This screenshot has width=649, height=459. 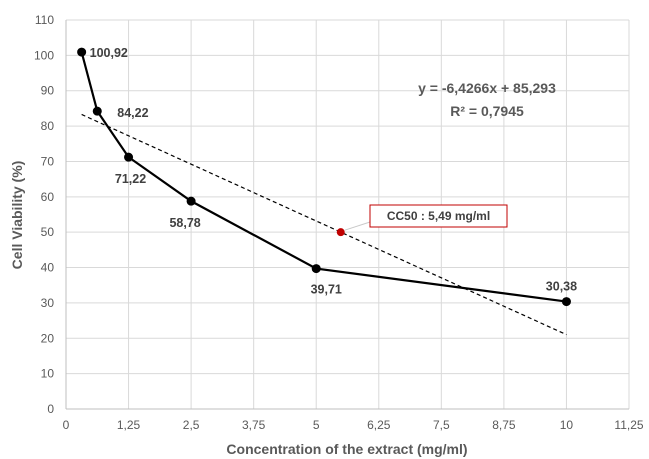 I want to click on x-tick-label: 7,5, so click(x=441, y=425).